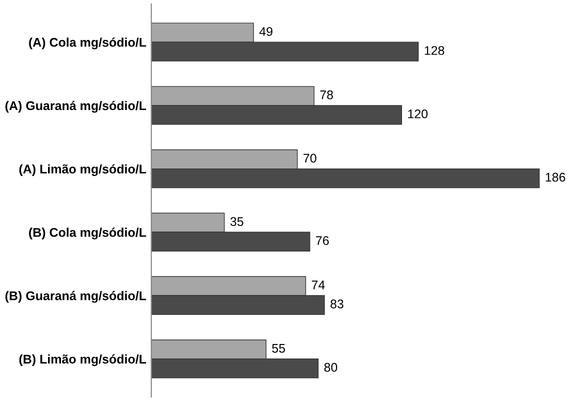  Describe the element at coordinates (310, 158) in the screenshot. I see `data-label: 70` at that location.